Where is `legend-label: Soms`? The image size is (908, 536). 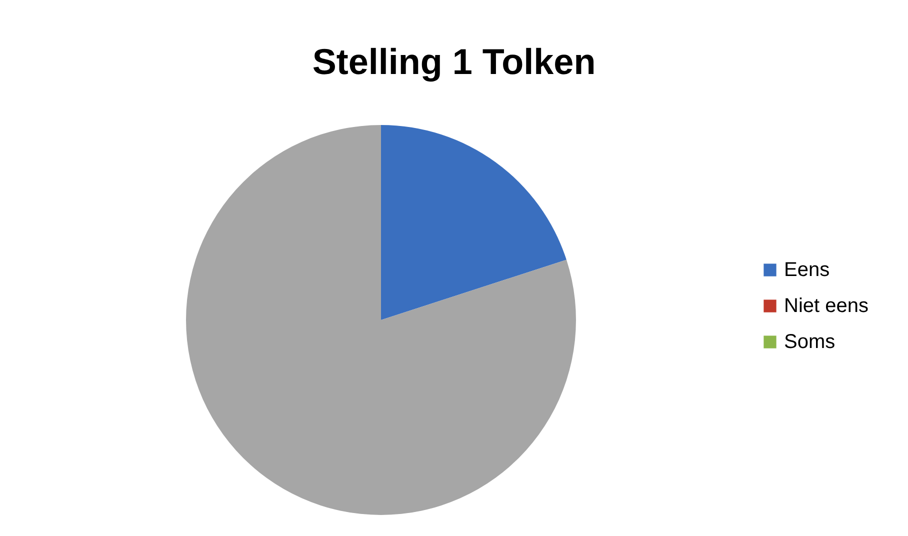 legend-label: Soms is located at coordinates (810, 342).